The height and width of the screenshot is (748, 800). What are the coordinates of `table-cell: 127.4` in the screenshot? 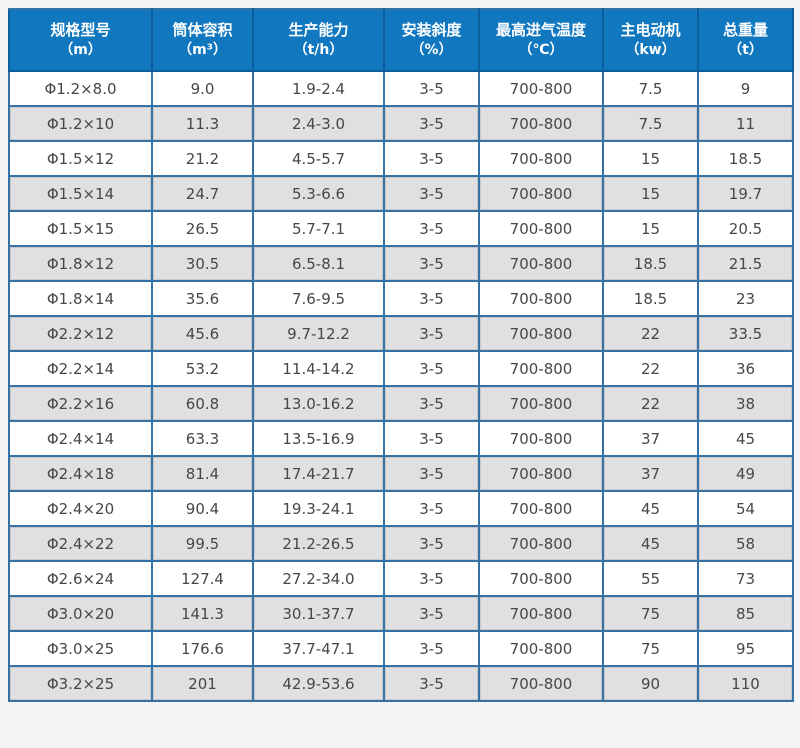 It's located at (202, 578).